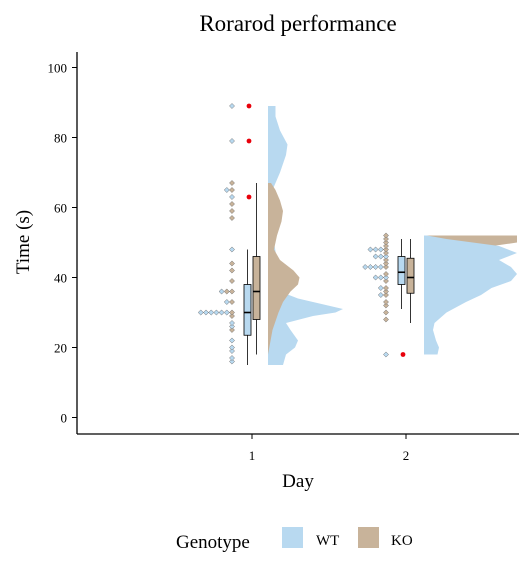  I want to click on boxplot-wt-day2, so click(401, 274).